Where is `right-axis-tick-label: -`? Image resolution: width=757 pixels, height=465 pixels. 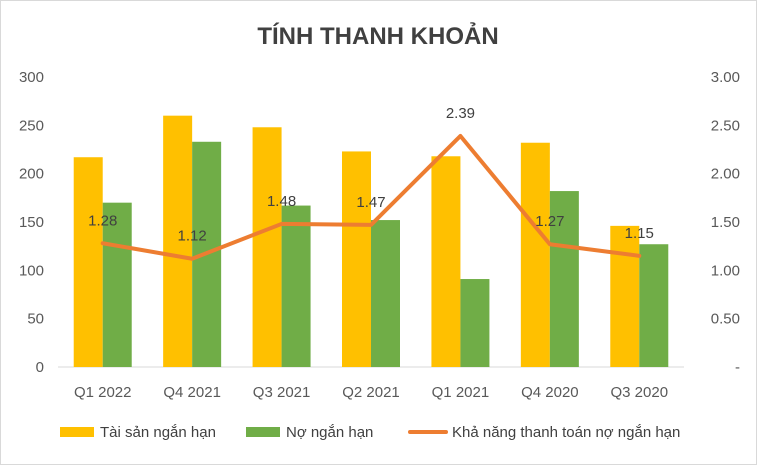 right-axis-tick-label: - is located at coordinates (737, 367).